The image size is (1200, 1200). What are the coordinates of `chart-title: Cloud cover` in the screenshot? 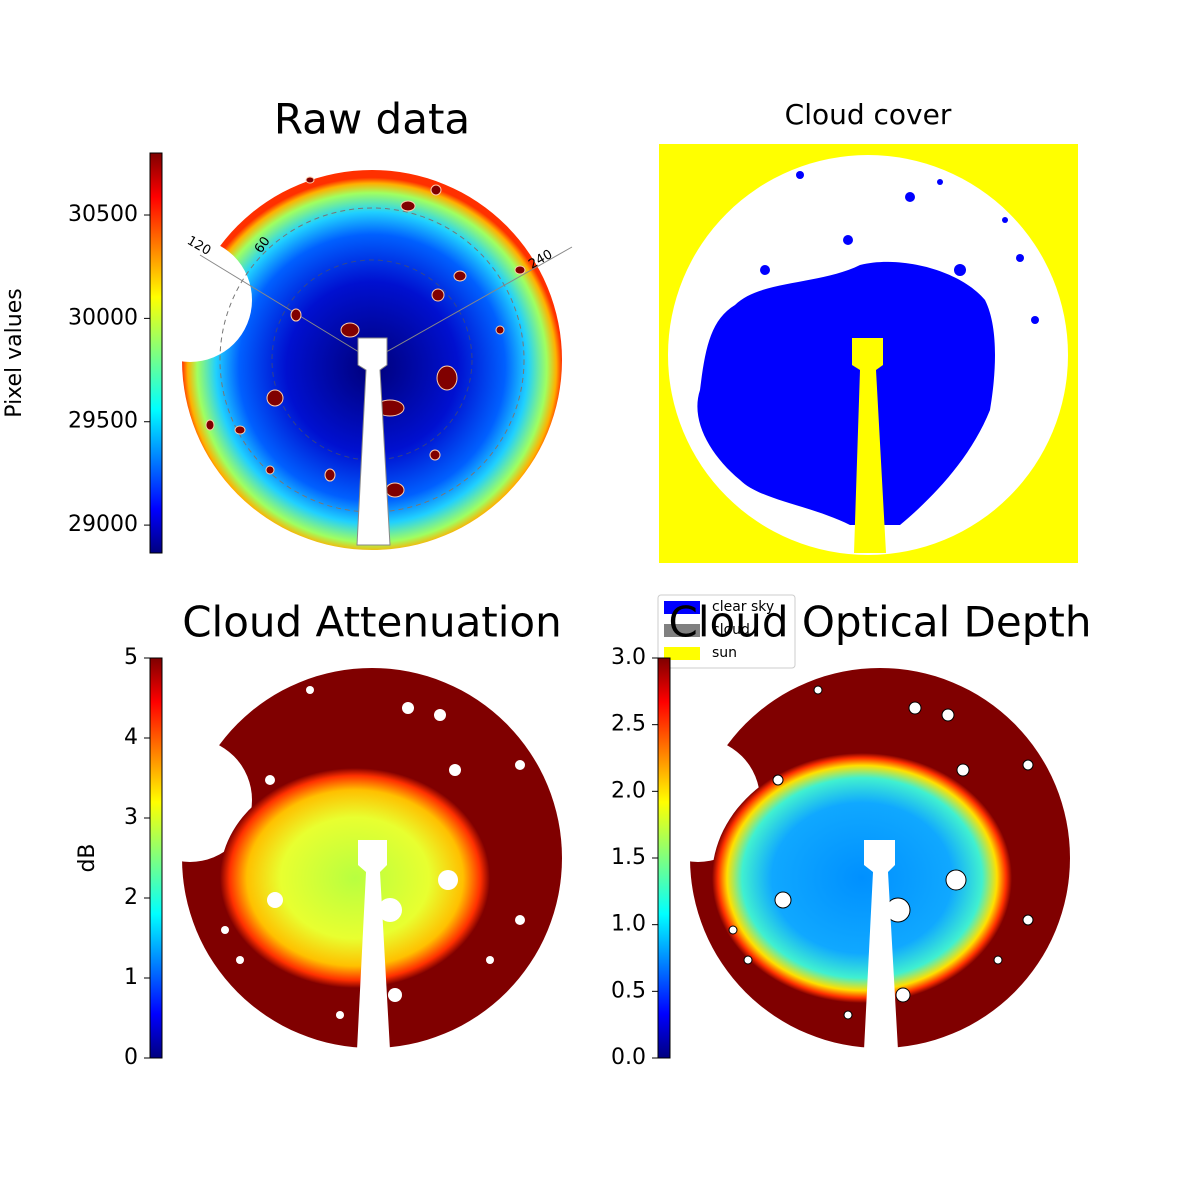 It's located at (868, 114).